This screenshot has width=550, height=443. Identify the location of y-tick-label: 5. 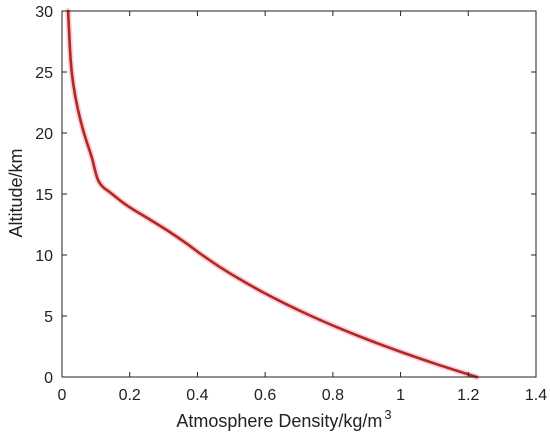
(48, 317).